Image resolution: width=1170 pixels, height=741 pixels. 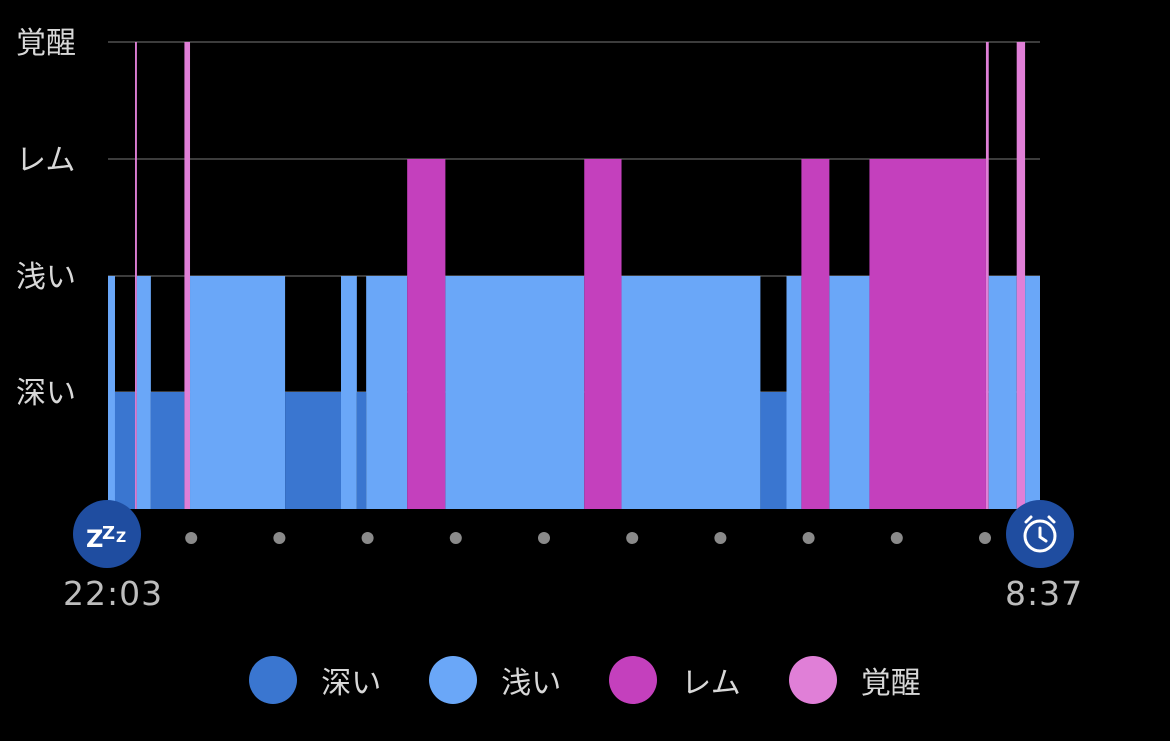 I want to click on legend-item-awake: 覚醒, so click(x=854, y=680).